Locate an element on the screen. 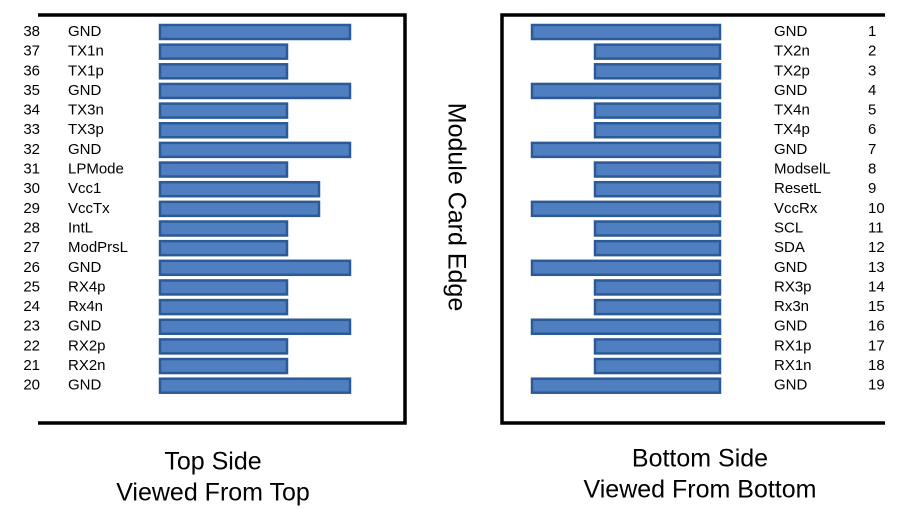 Image resolution: width=900 pixels, height=513 pixels. pin-number: 26 is located at coordinates (31, 267).